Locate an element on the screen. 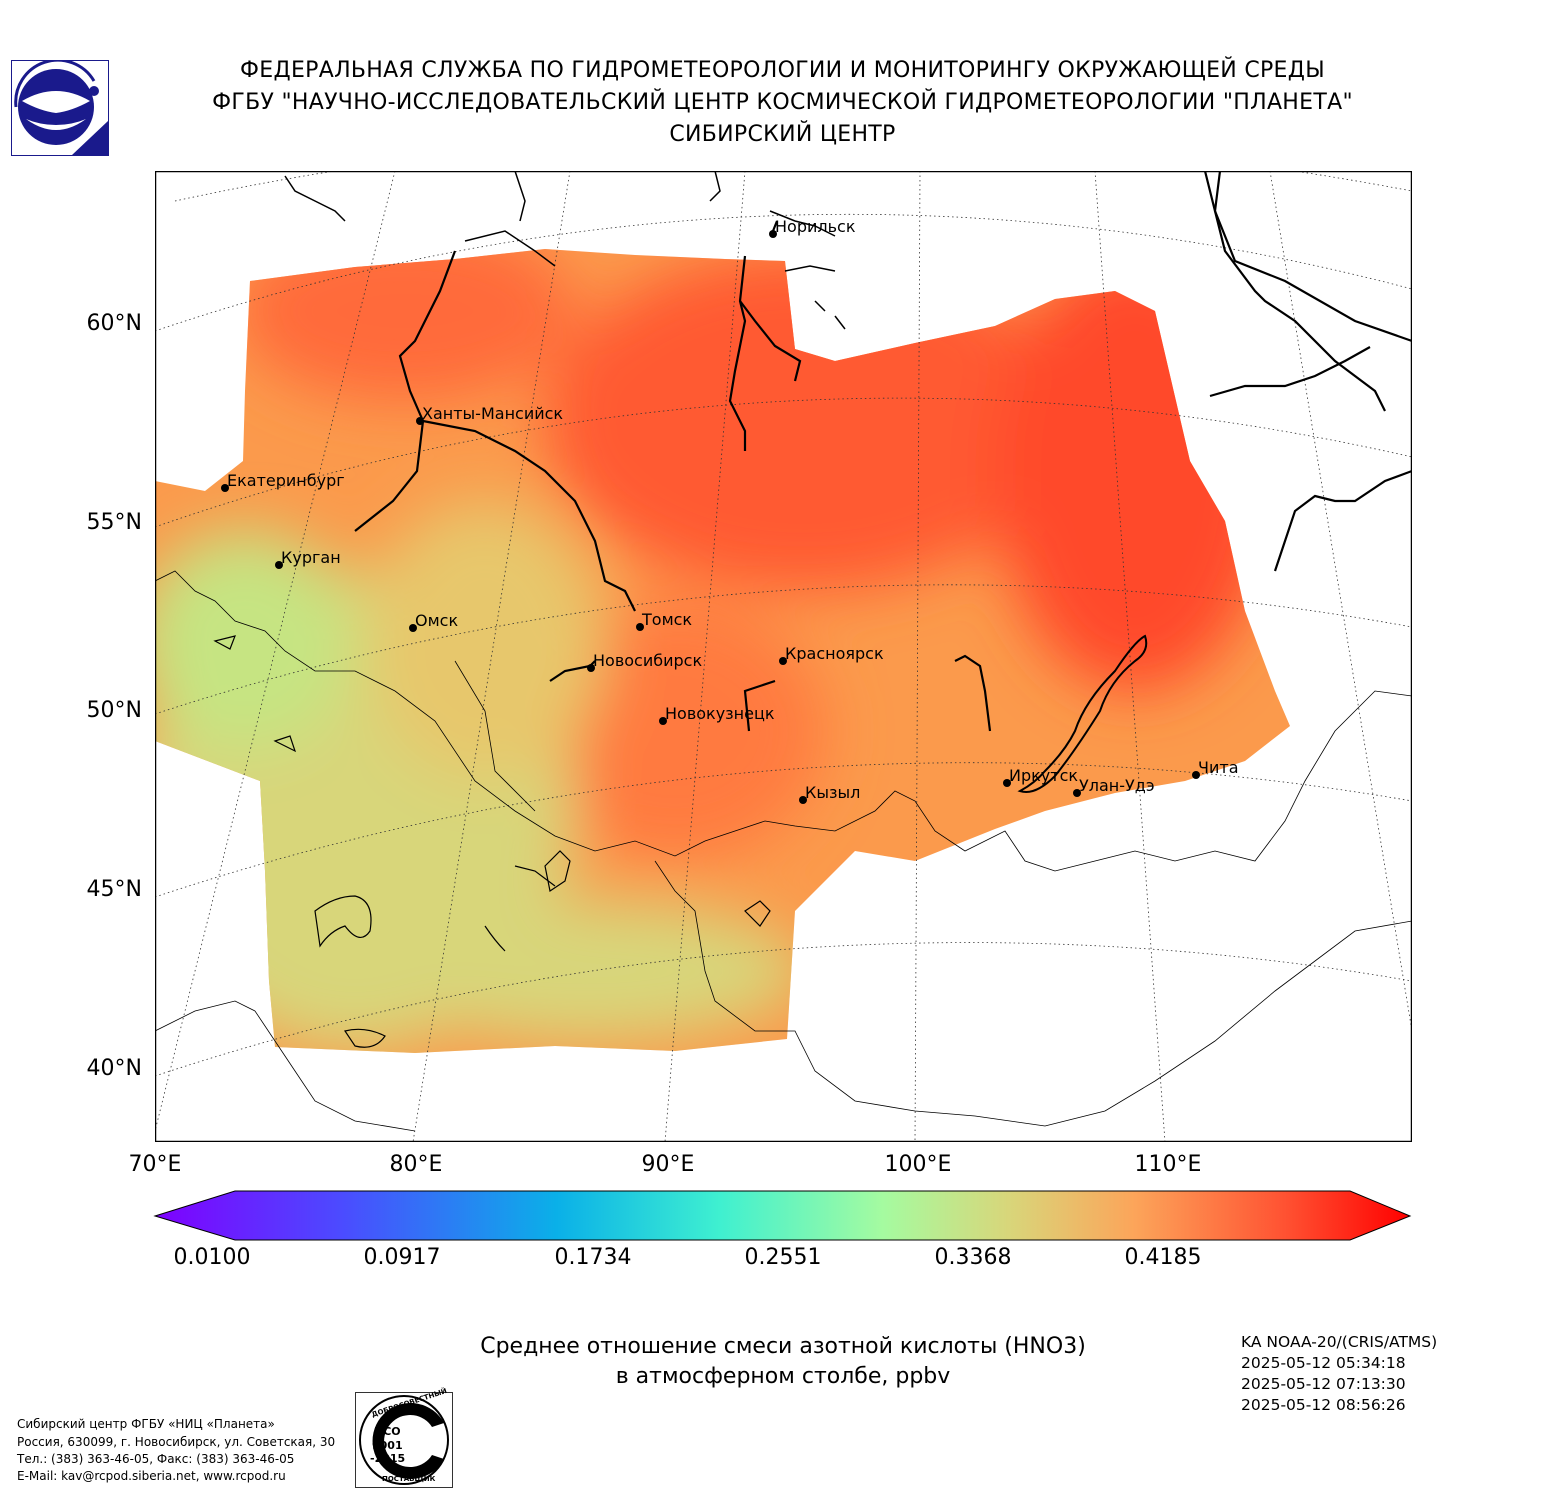  city-label: Красноярск is located at coordinates (834, 653).